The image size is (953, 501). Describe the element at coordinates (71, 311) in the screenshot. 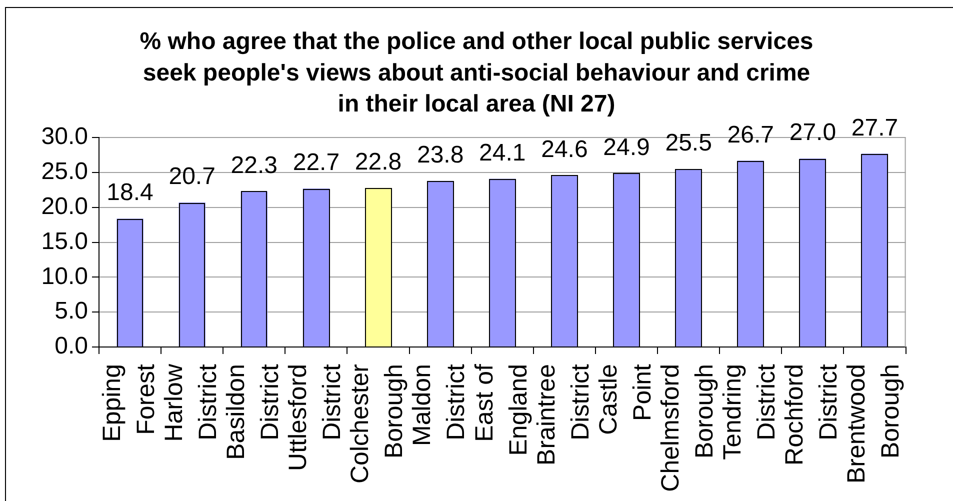

I see `y-tick-label: 5.0` at that location.